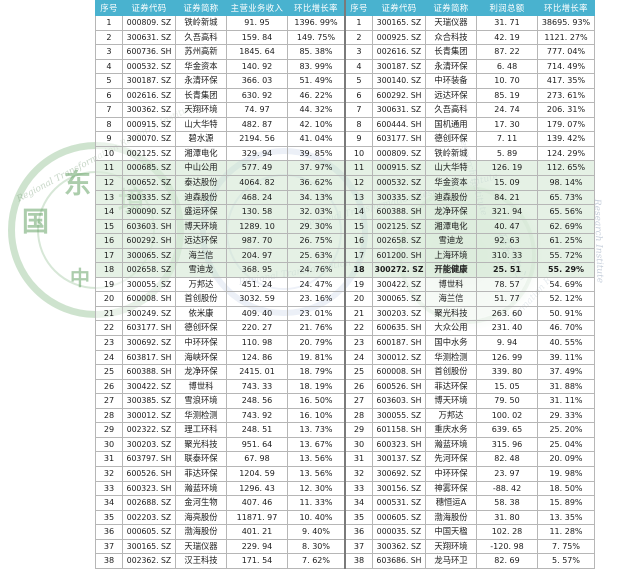  I want to click on cell-right-code: 300156. SZ, so click(399, 488).